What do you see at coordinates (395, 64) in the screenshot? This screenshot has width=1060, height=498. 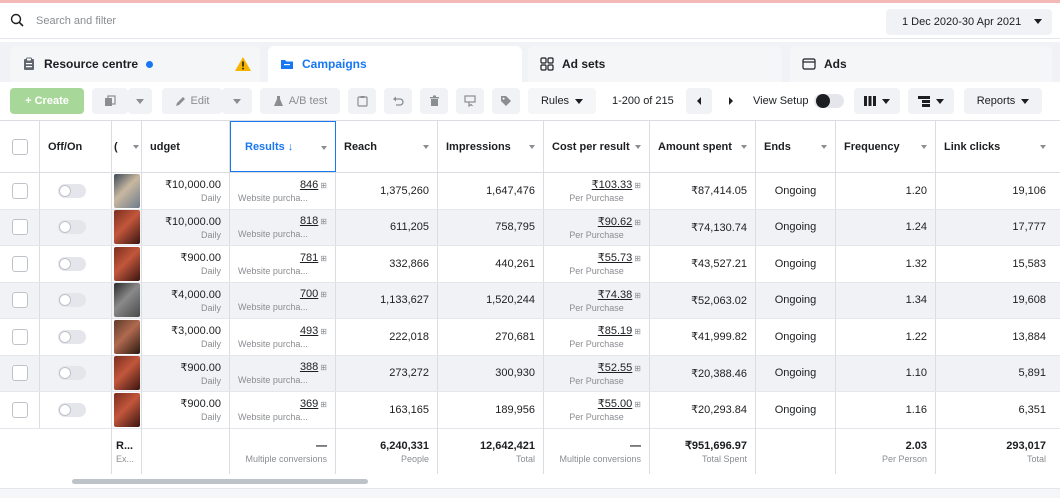 I see `tab-campaigns: Campaigns` at bounding box center [395, 64].